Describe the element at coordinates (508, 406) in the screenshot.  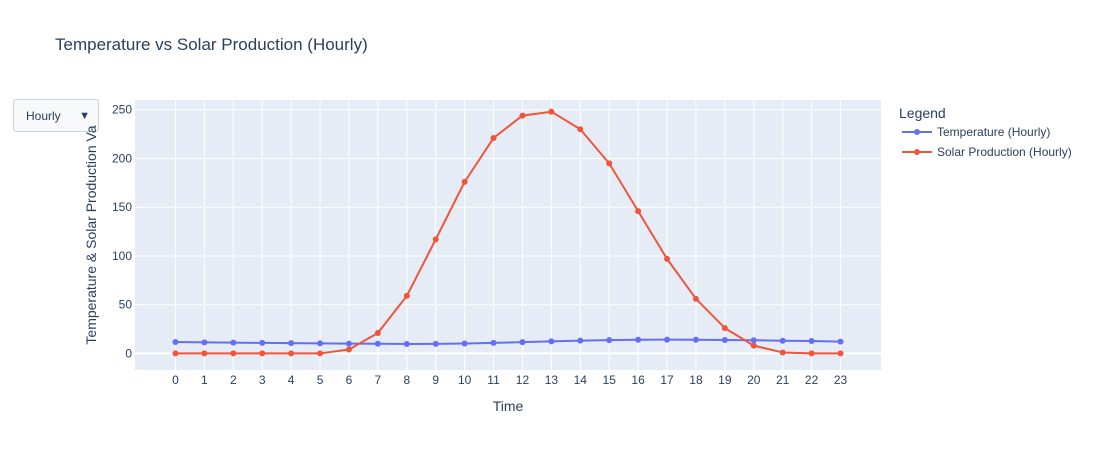
I see `x-axis-title: Time` at that location.